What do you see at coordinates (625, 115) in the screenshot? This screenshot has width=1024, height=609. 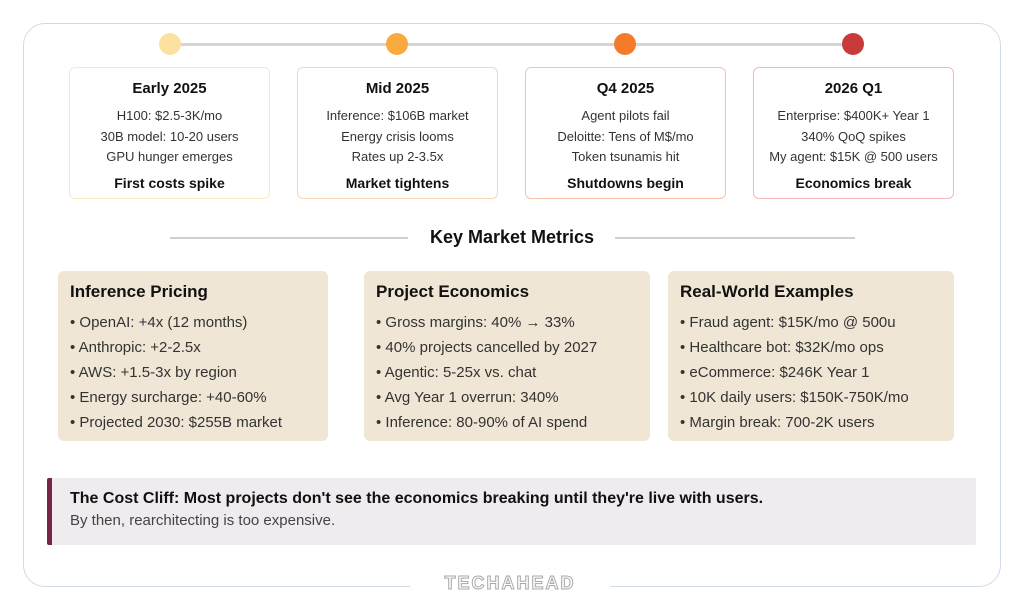 I see `phase-detail: Agent pilots fail` at bounding box center [625, 115].